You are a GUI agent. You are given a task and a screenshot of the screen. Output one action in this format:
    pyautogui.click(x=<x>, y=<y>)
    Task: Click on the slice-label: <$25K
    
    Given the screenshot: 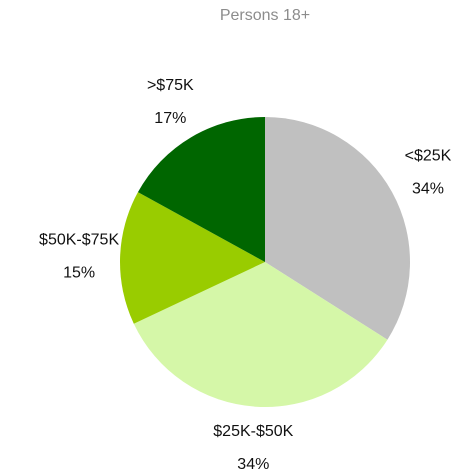 What is the action you would take?
    pyautogui.click(x=428, y=156)
    